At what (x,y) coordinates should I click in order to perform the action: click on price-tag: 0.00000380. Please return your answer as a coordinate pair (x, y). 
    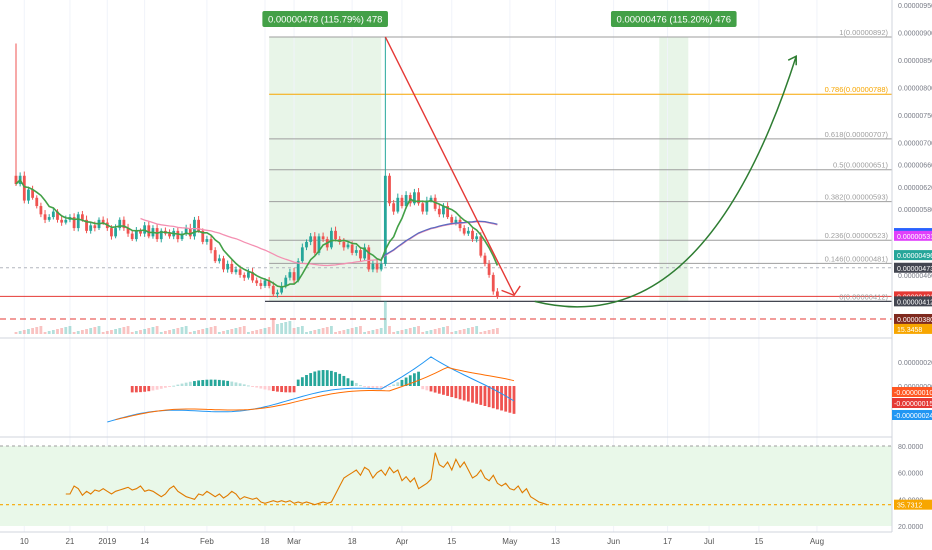
    Looking at the image, I should click on (913, 318).